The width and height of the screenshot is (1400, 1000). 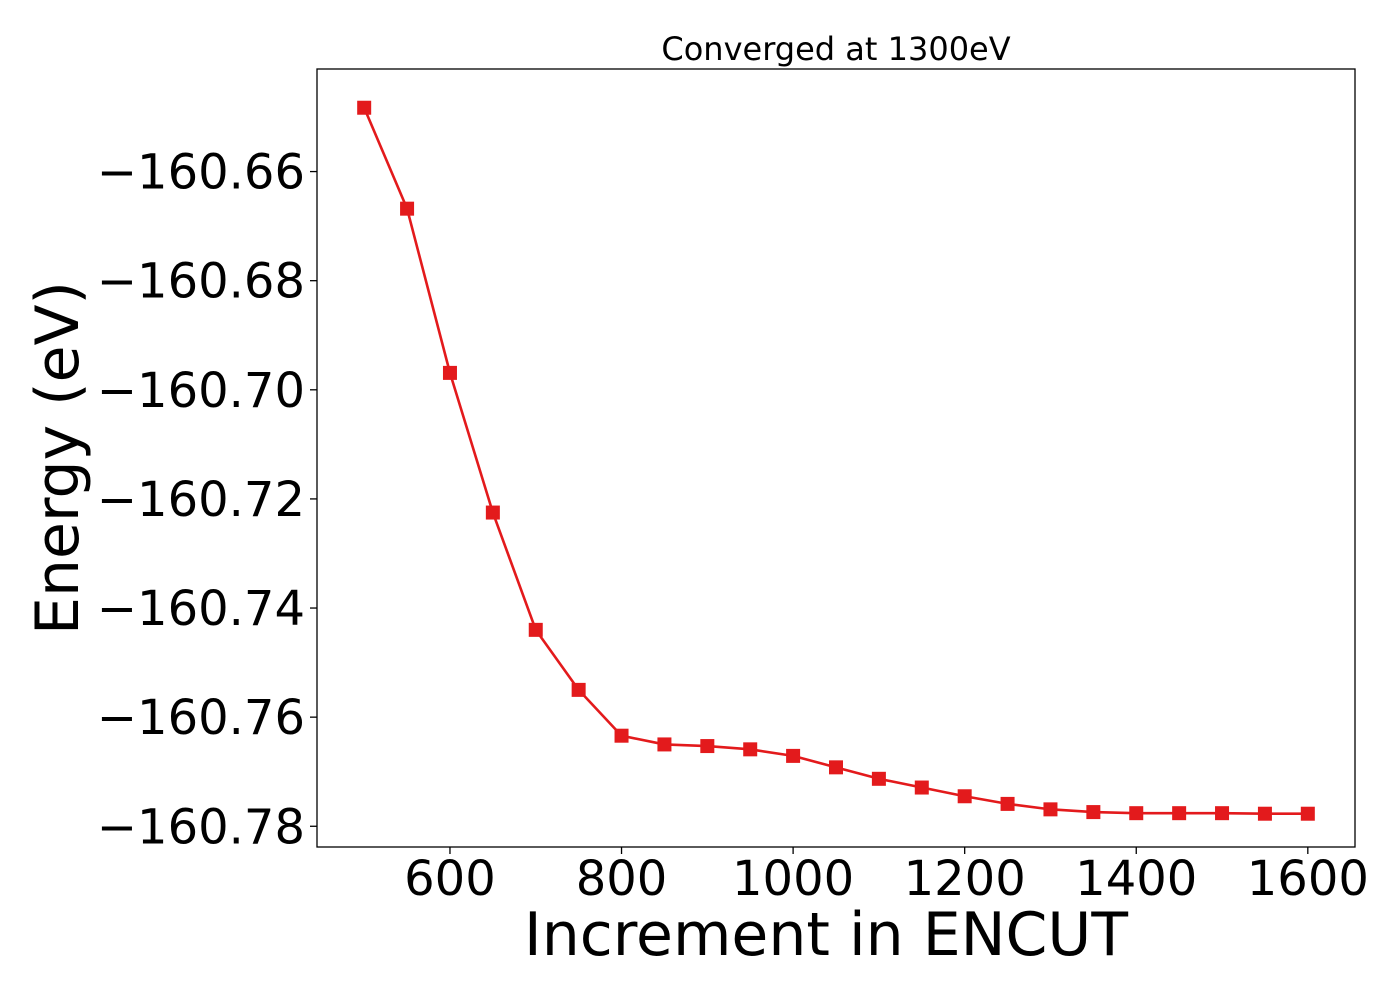 I want to click on y-tick-label: −160.76, so click(x=201, y=718).